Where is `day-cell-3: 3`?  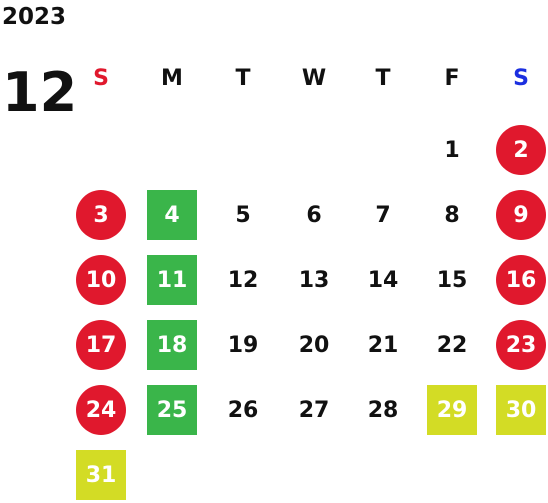 day-cell-3: 3 is located at coordinates (101, 215).